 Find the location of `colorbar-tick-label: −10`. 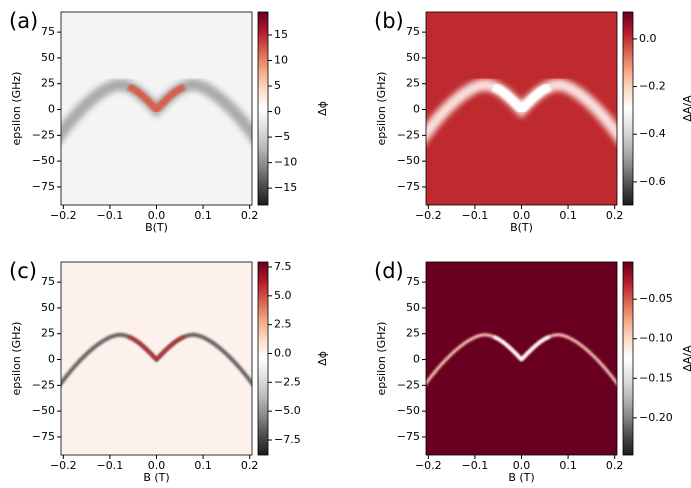

colorbar-tick-label: −10 is located at coordinates (285, 162).